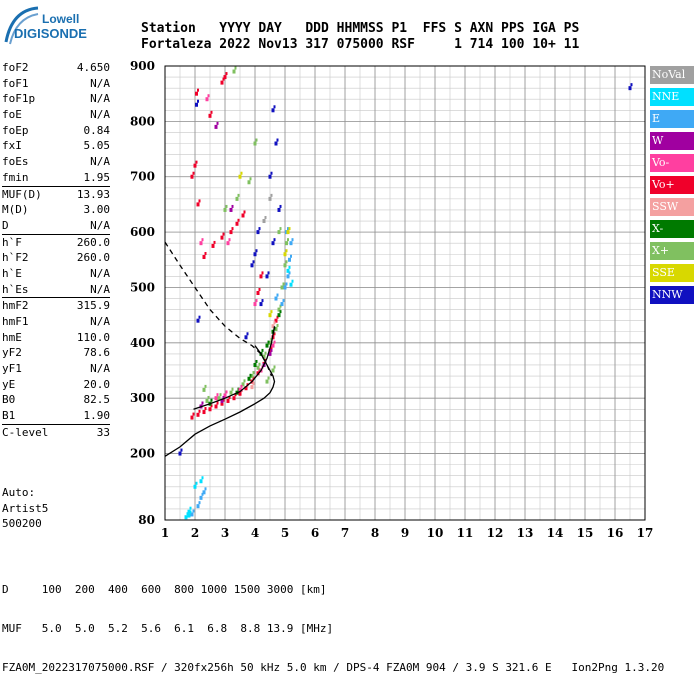 This screenshot has width=700, height=687. I want to click on param-row: hmF1 N/A, so click(56, 322).